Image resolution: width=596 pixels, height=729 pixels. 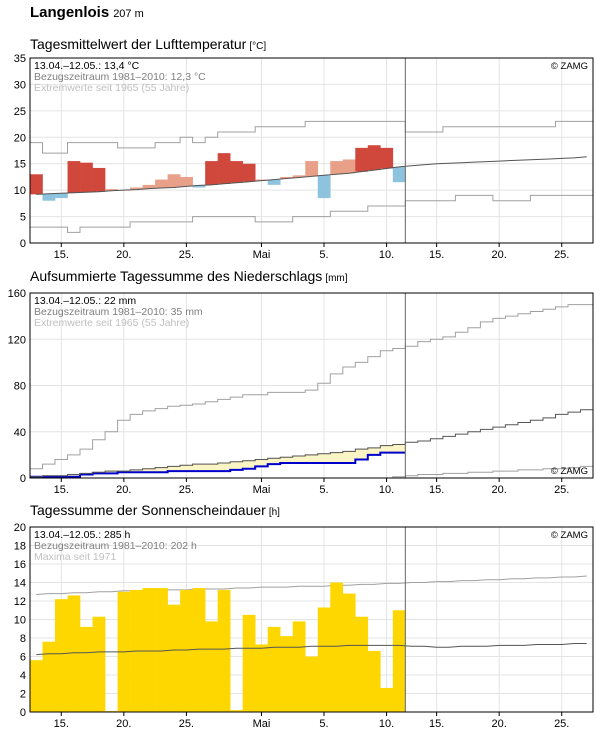 I want to click on precipitation-ytick-label: 120, so click(x=17, y=340).